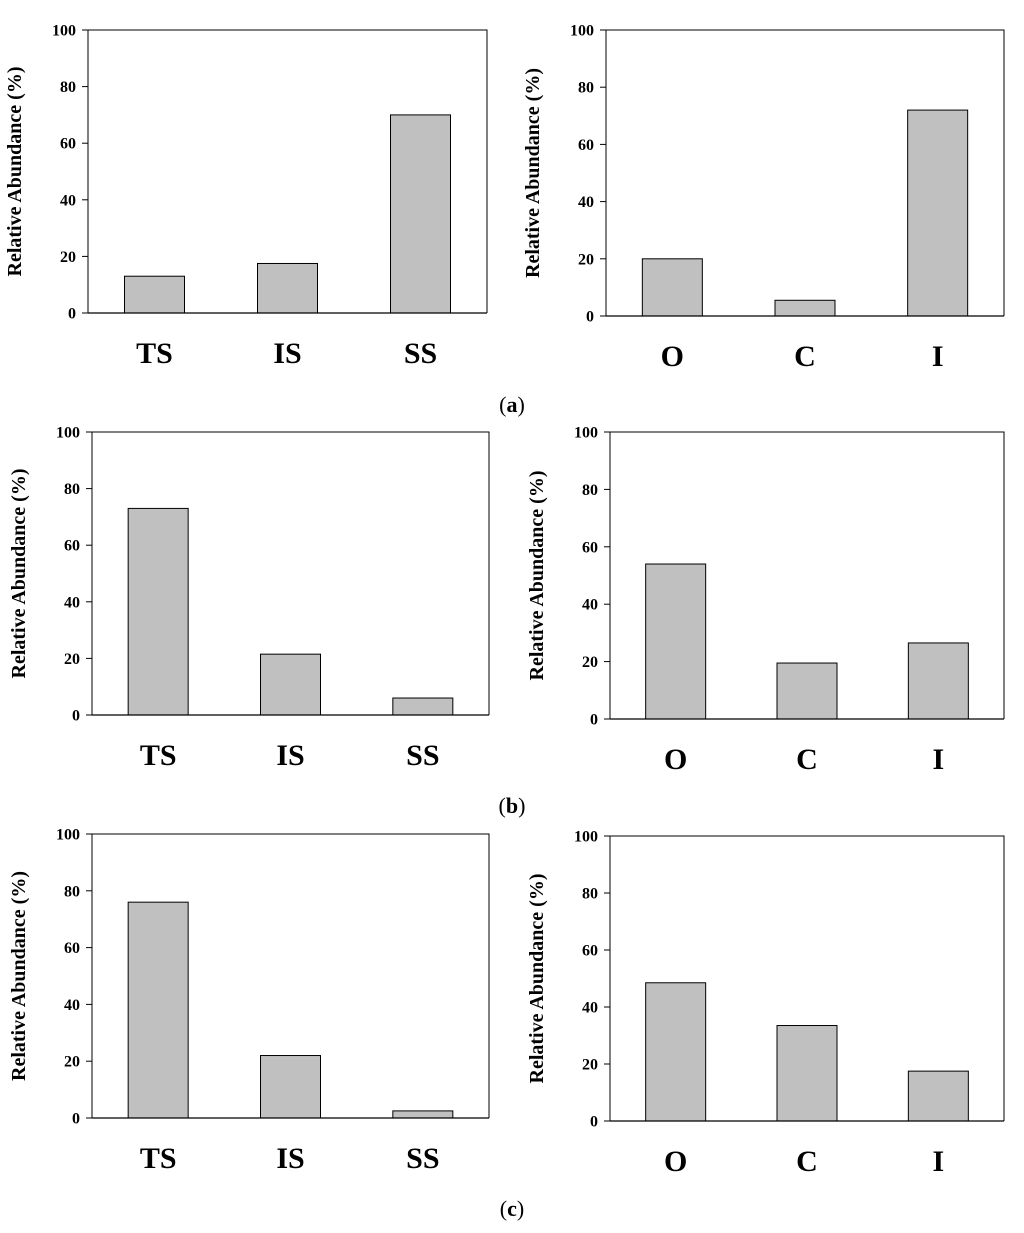  I want to click on chart-b-left: TS IS SS 0 20 40 60 80 100 Relative Abundance (%), so click(249, 598).